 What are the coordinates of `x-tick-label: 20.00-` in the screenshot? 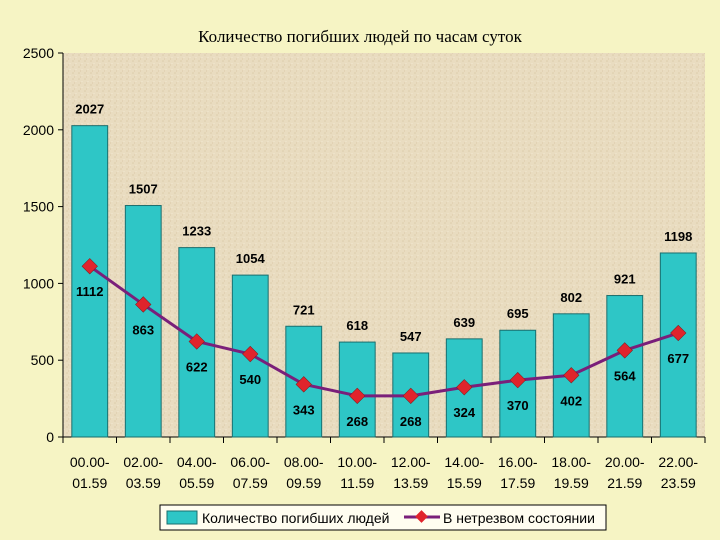 It's located at (625, 462).